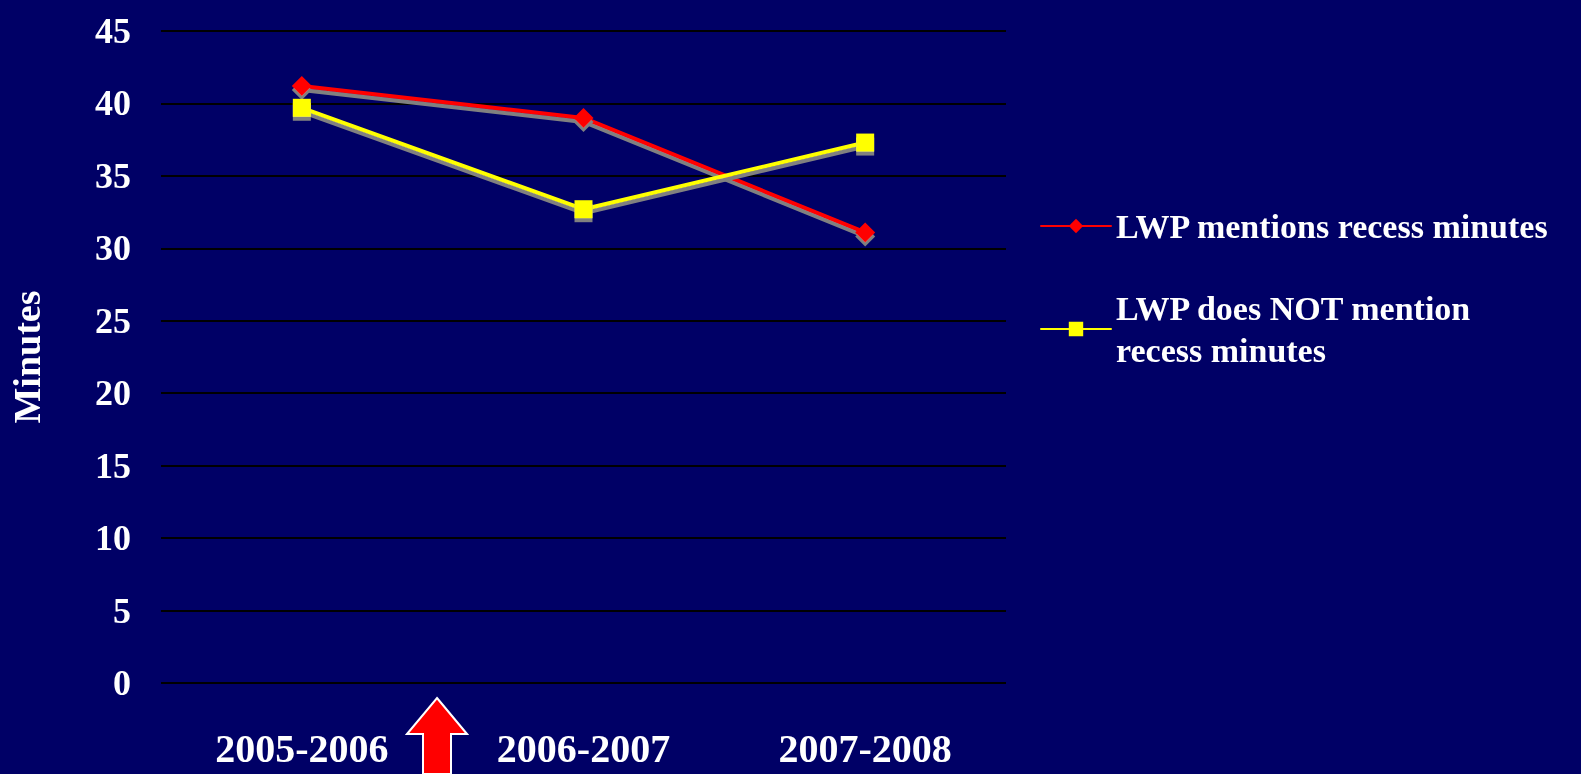  I want to click on legend-label: LWP mentions recess minutes, so click(1332, 226).